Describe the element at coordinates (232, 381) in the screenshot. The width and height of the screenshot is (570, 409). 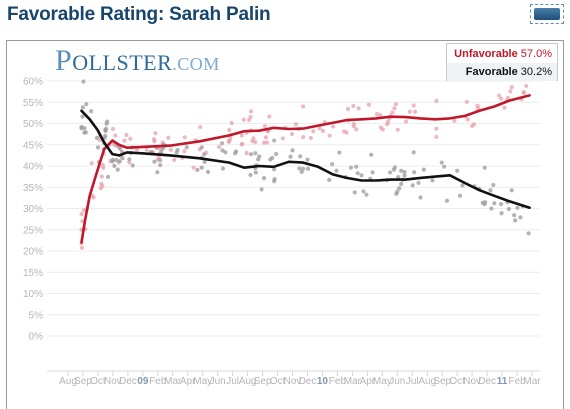
I see `x-tick-label: Jul` at that location.